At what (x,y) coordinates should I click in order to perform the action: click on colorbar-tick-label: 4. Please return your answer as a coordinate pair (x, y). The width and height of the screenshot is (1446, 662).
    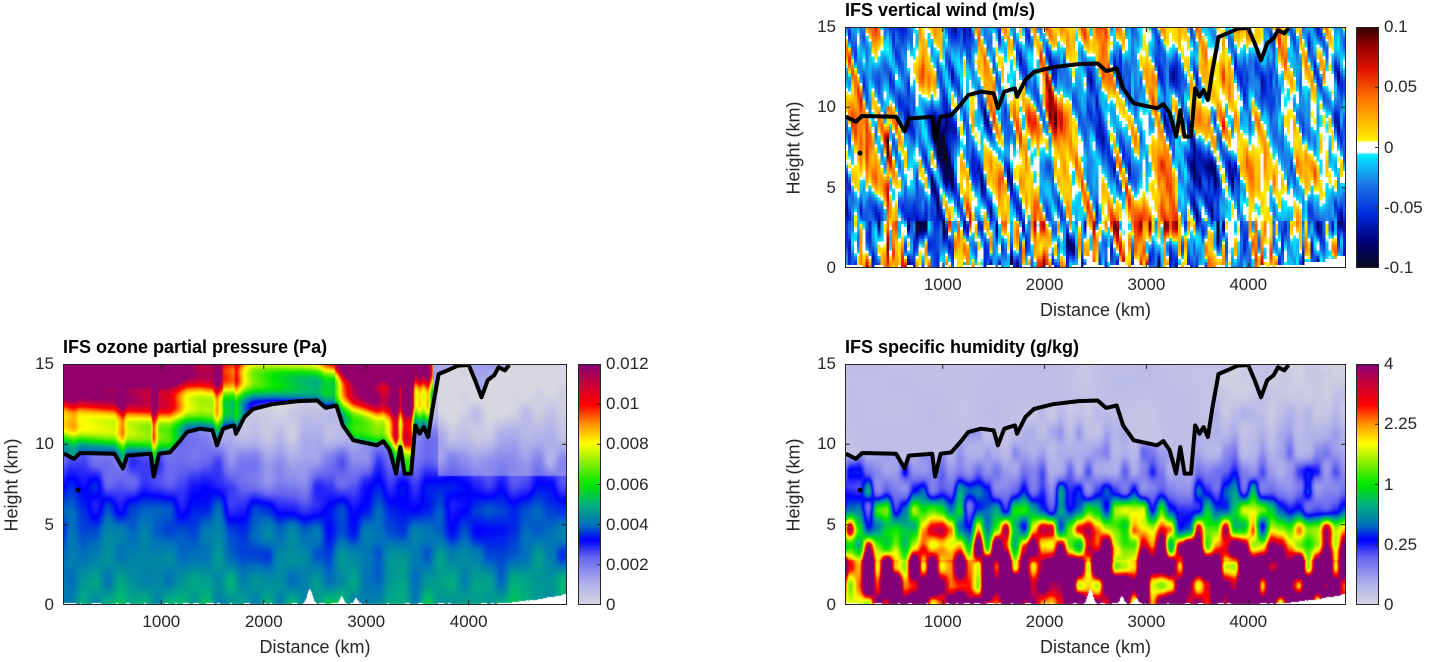
    Looking at the image, I should click on (1389, 363).